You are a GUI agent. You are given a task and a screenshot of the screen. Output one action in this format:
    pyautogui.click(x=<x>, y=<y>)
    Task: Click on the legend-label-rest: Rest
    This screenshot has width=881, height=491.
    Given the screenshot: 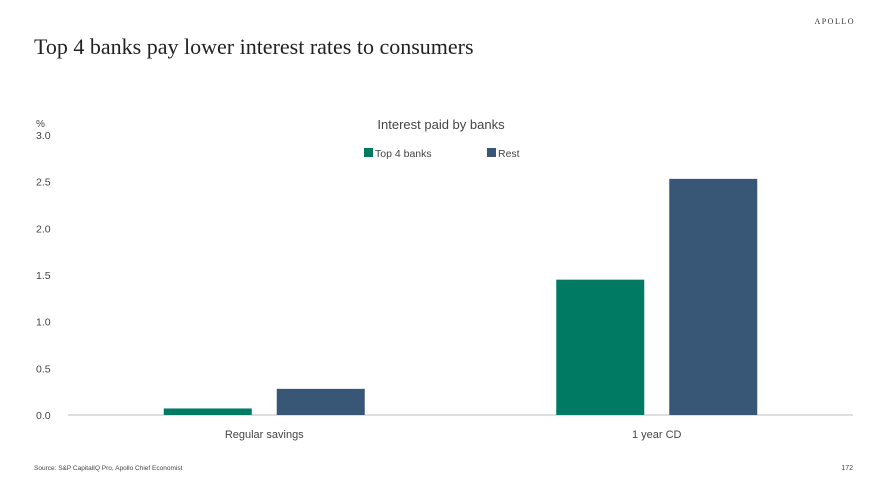 What is the action you would take?
    pyautogui.click(x=509, y=154)
    